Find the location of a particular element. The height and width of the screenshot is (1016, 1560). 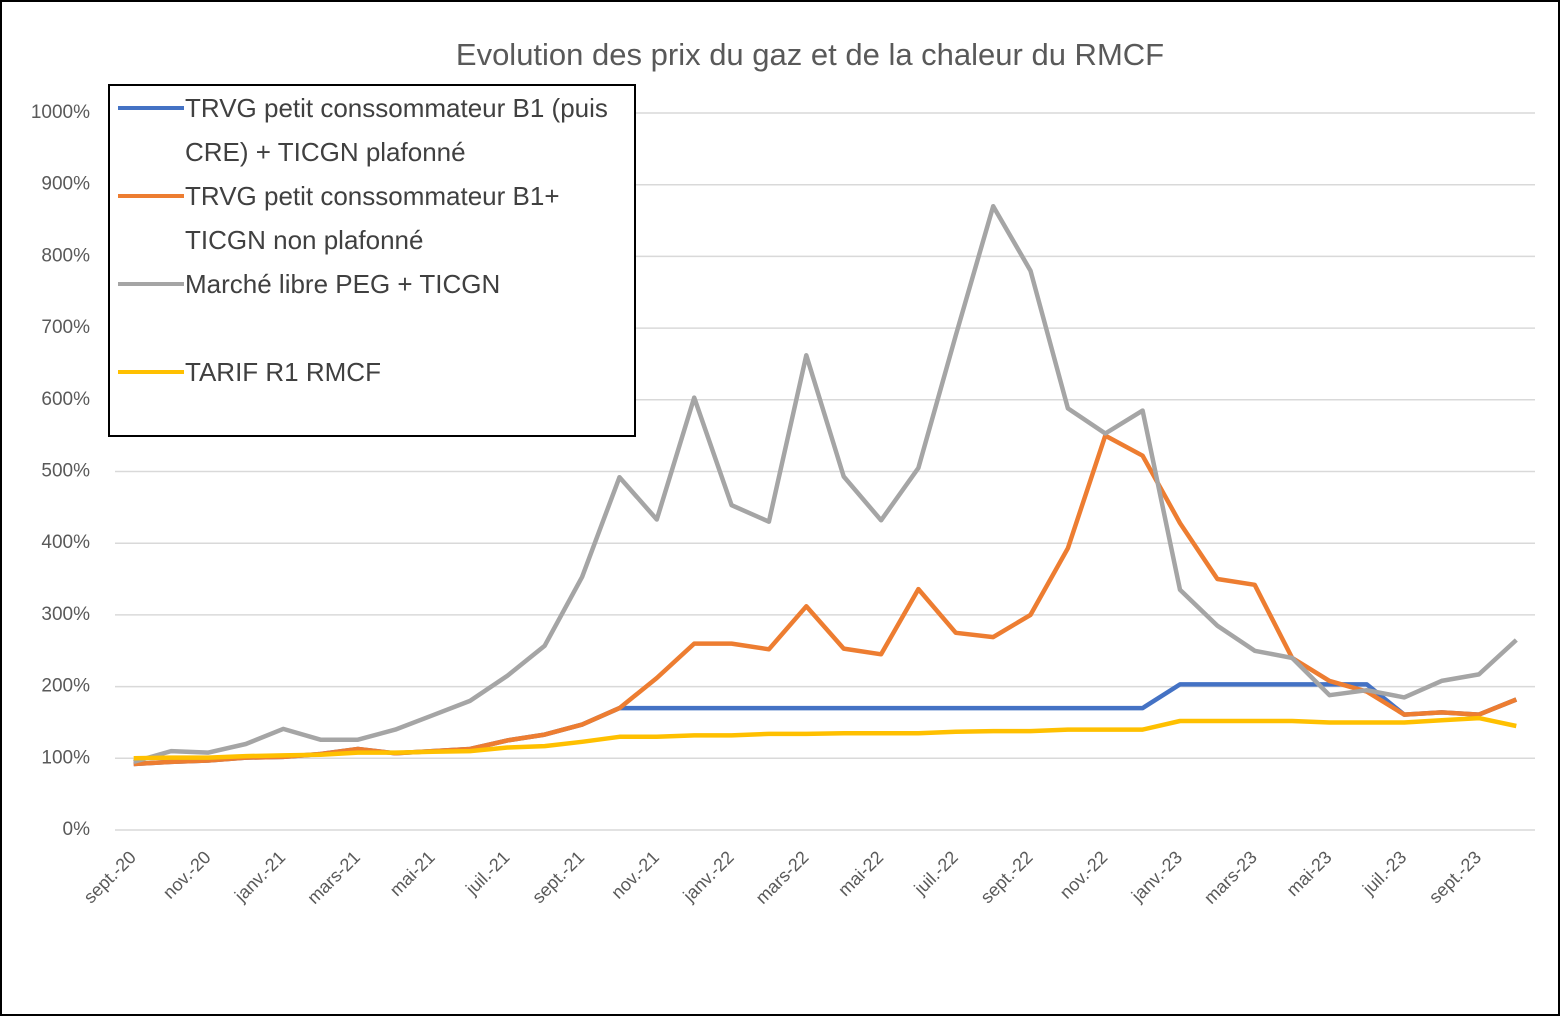

y-tick-label: 100% is located at coordinates (65, 757).